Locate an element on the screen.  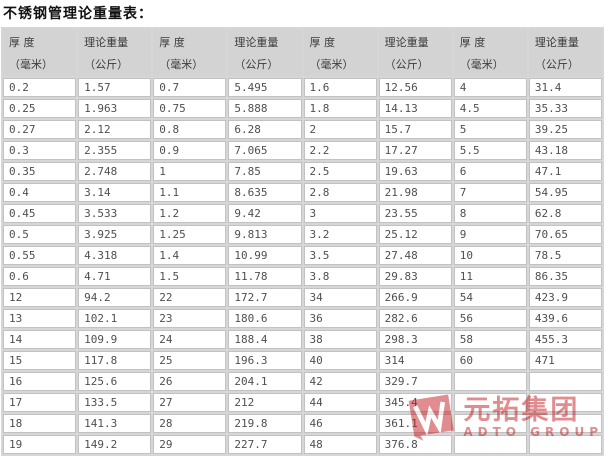
cell-thickness: 8 is located at coordinates (490, 213).